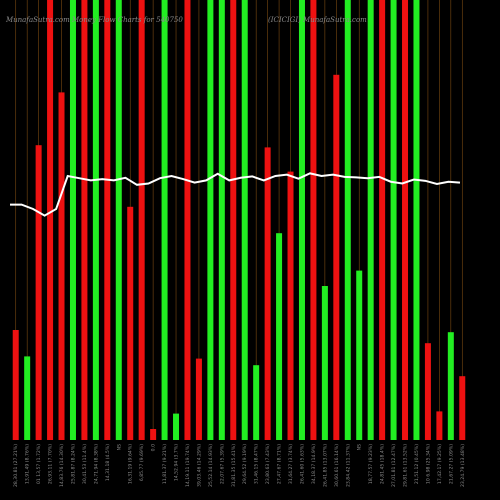  I want to click on x-tick-label: 29,81.61 (13.52%), so click(406, 465).